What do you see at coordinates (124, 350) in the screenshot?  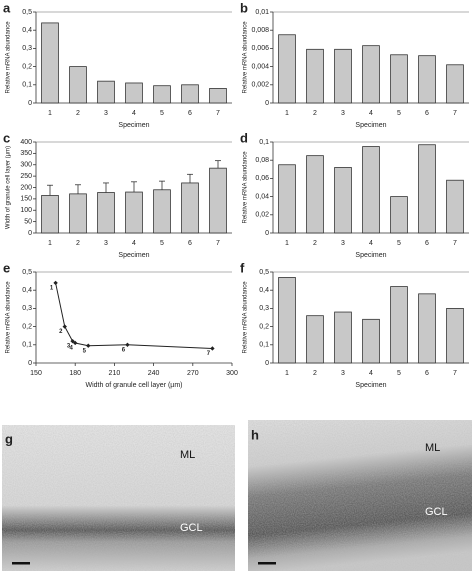 I see `point-label: 6` at bounding box center [124, 350].